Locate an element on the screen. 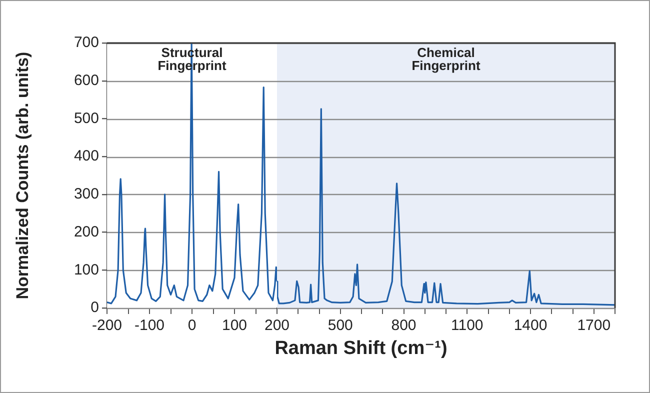 The image size is (650, 393). y-tick-label: 300 is located at coordinates (86, 194).